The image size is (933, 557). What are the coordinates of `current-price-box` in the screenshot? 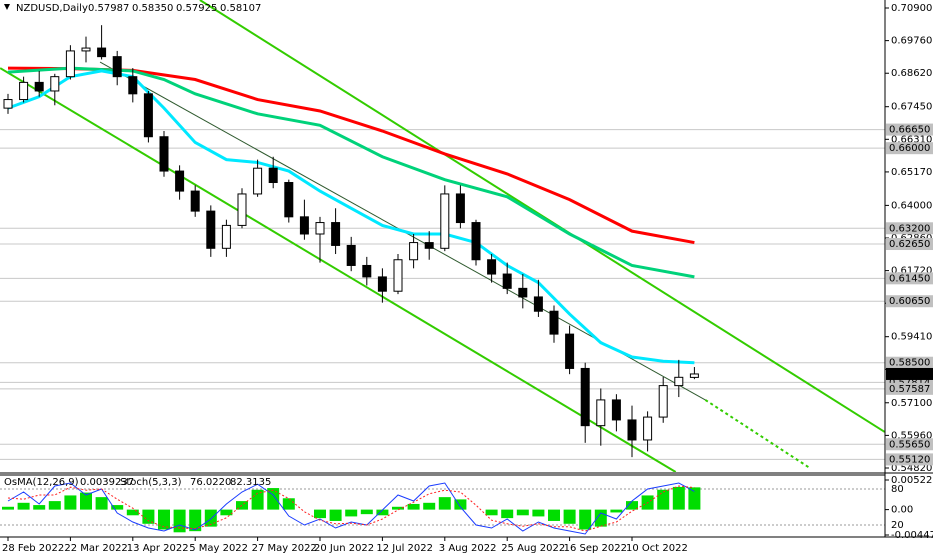 It's located at (909, 373).